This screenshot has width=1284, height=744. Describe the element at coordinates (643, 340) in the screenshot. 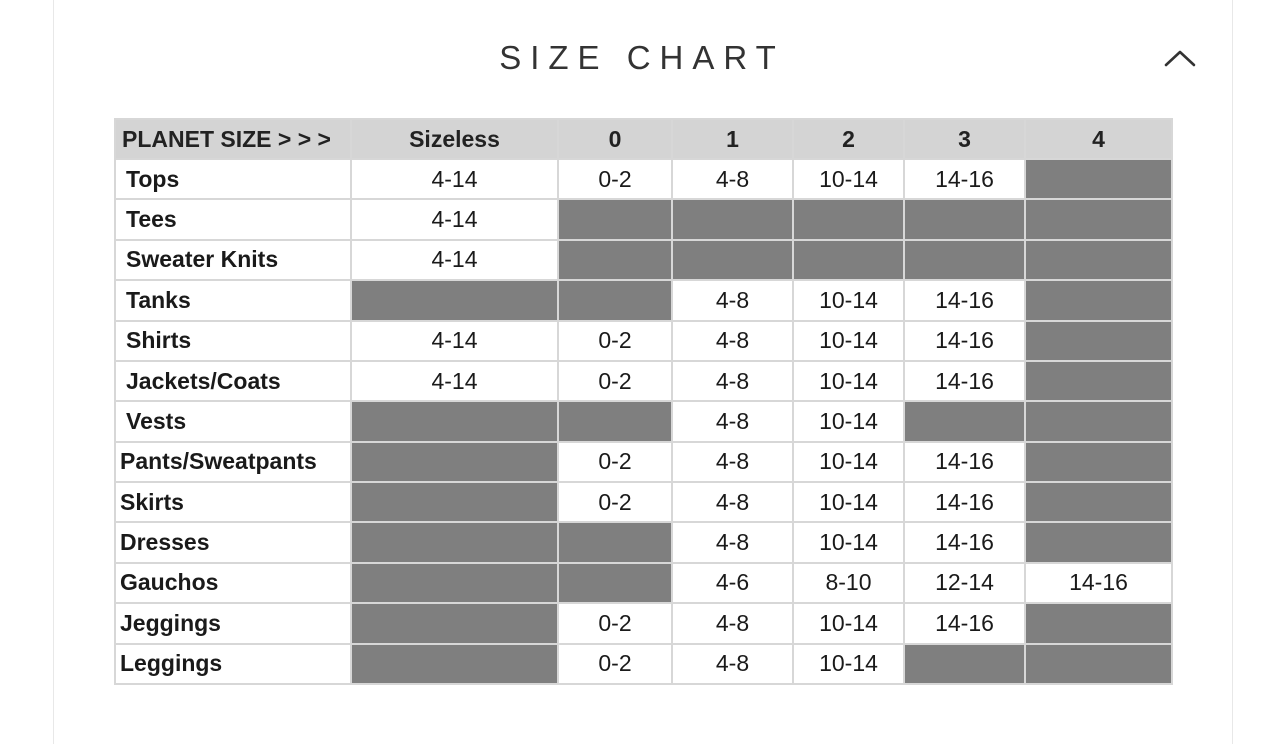

I see `table-row: Shirts 4-14 0-2 4-8 10-14 14-16` at that location.